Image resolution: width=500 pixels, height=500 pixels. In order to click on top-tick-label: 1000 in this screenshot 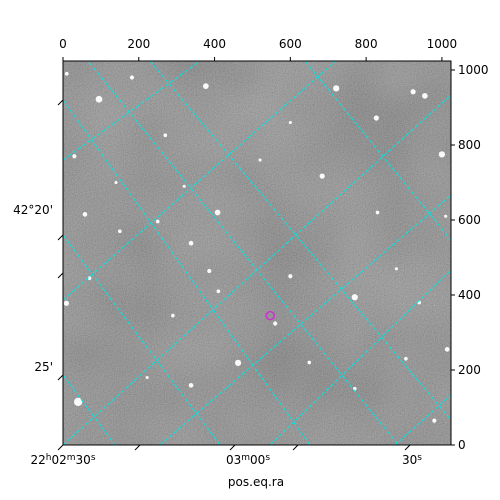, I will do `click(442, 44)`.